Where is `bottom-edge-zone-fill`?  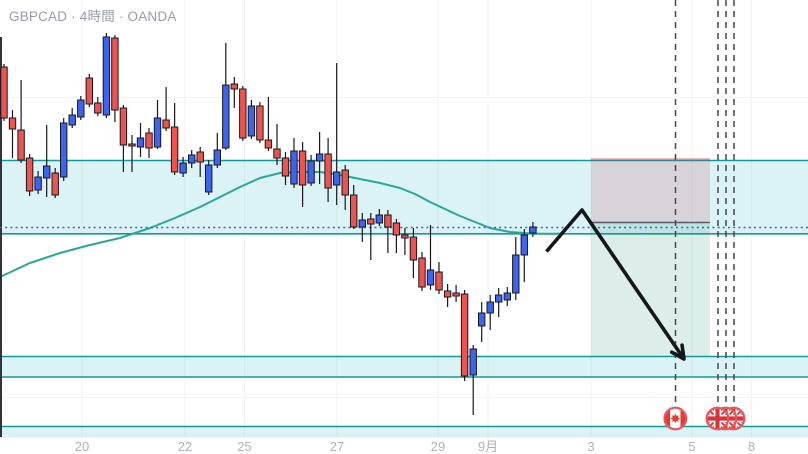
bottom-edge-zone-fill is located at coordinates (404, 432).